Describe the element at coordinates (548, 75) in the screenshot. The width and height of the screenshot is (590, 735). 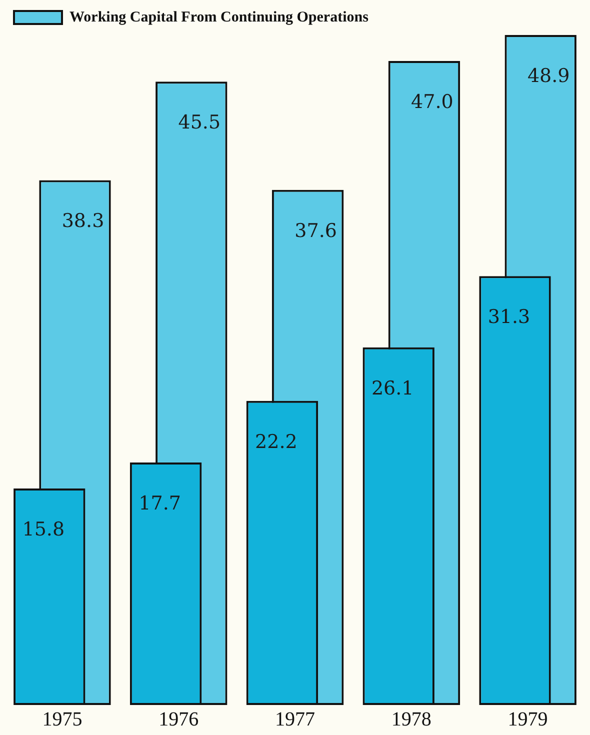
I see `data-label: 48.9` at that location.